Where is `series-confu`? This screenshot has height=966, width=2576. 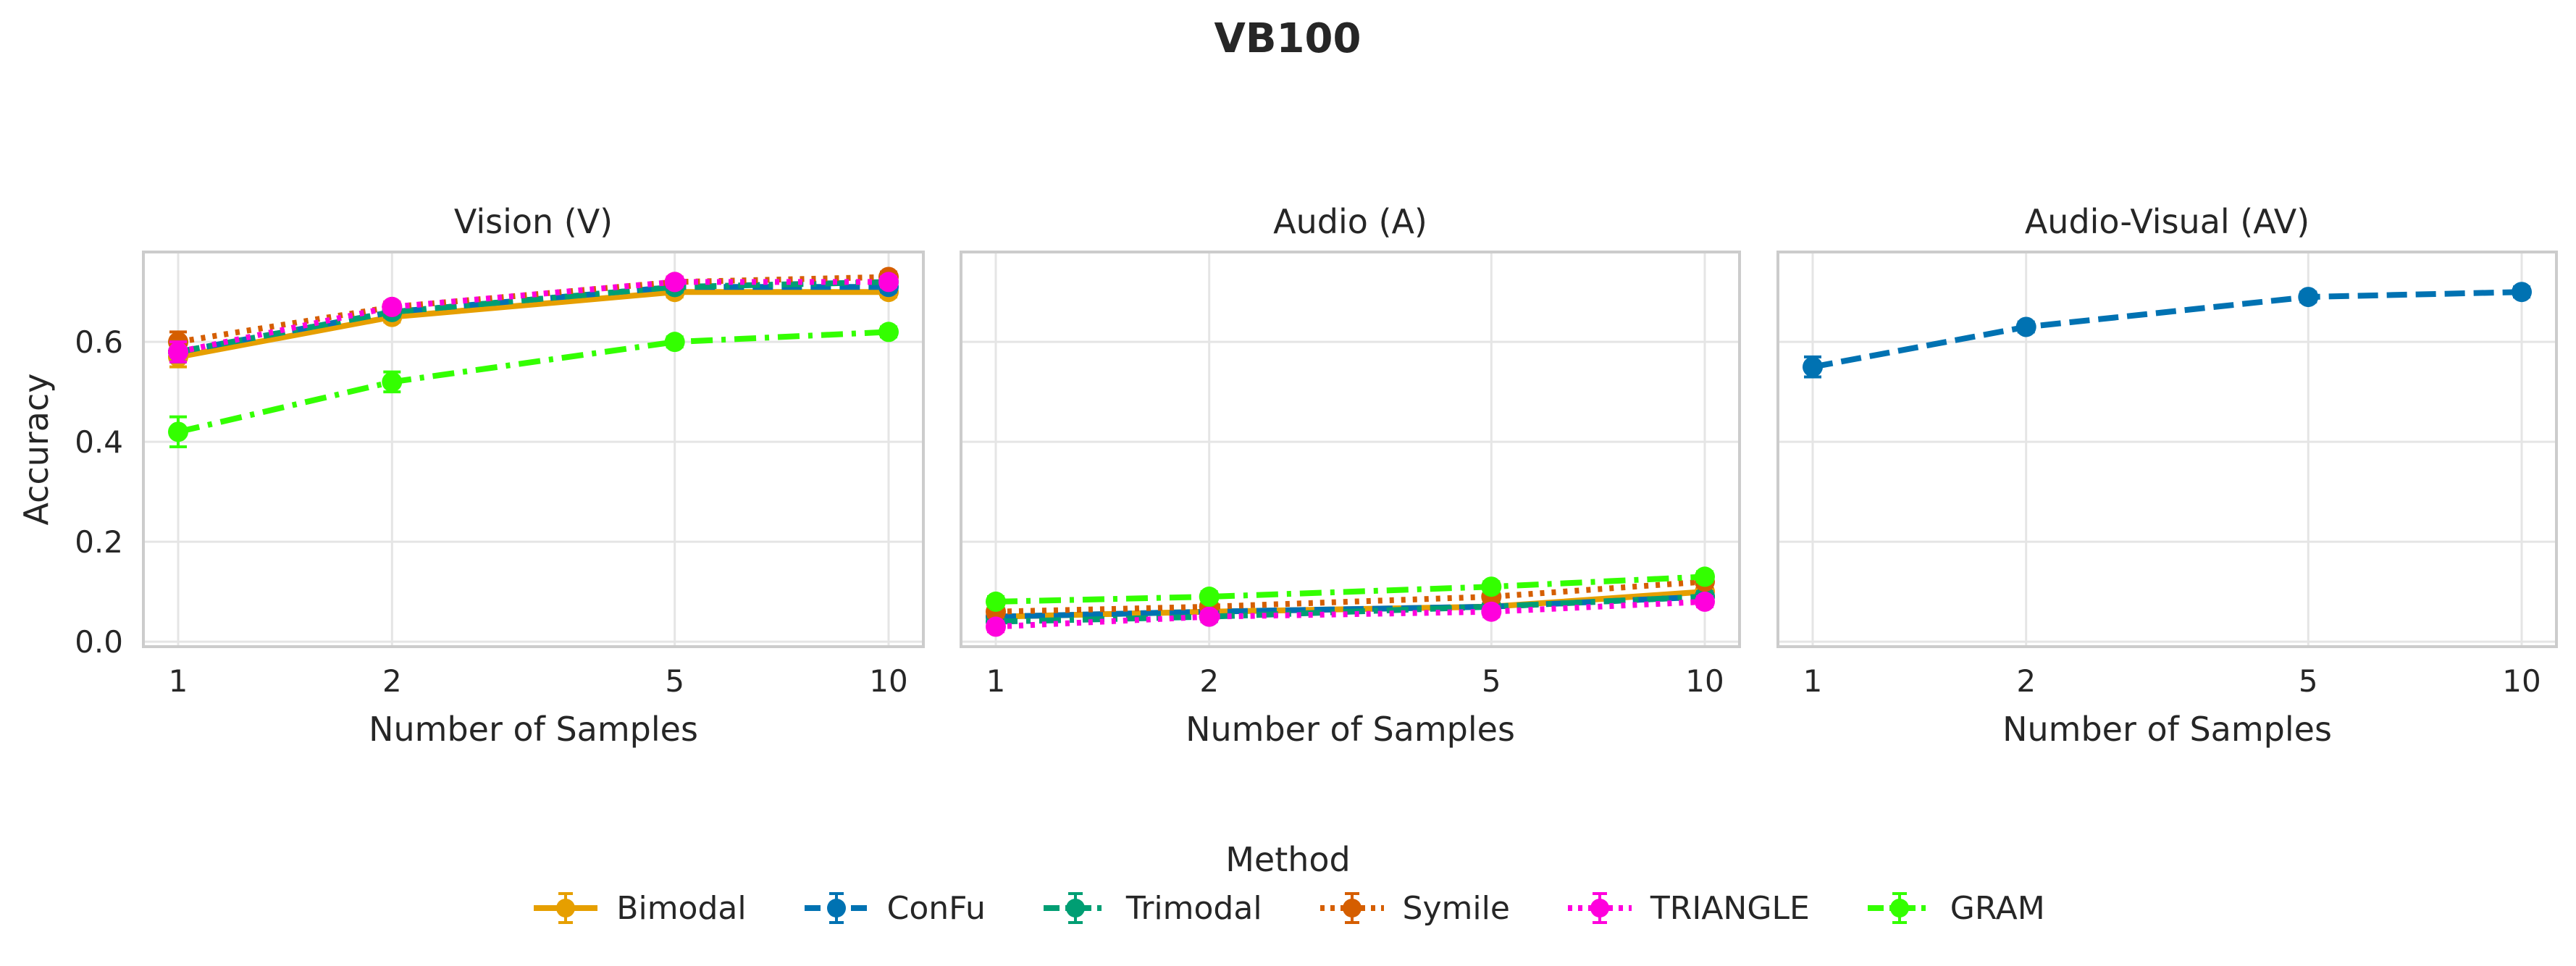
series-confu is located at coordinates (2167, 330).